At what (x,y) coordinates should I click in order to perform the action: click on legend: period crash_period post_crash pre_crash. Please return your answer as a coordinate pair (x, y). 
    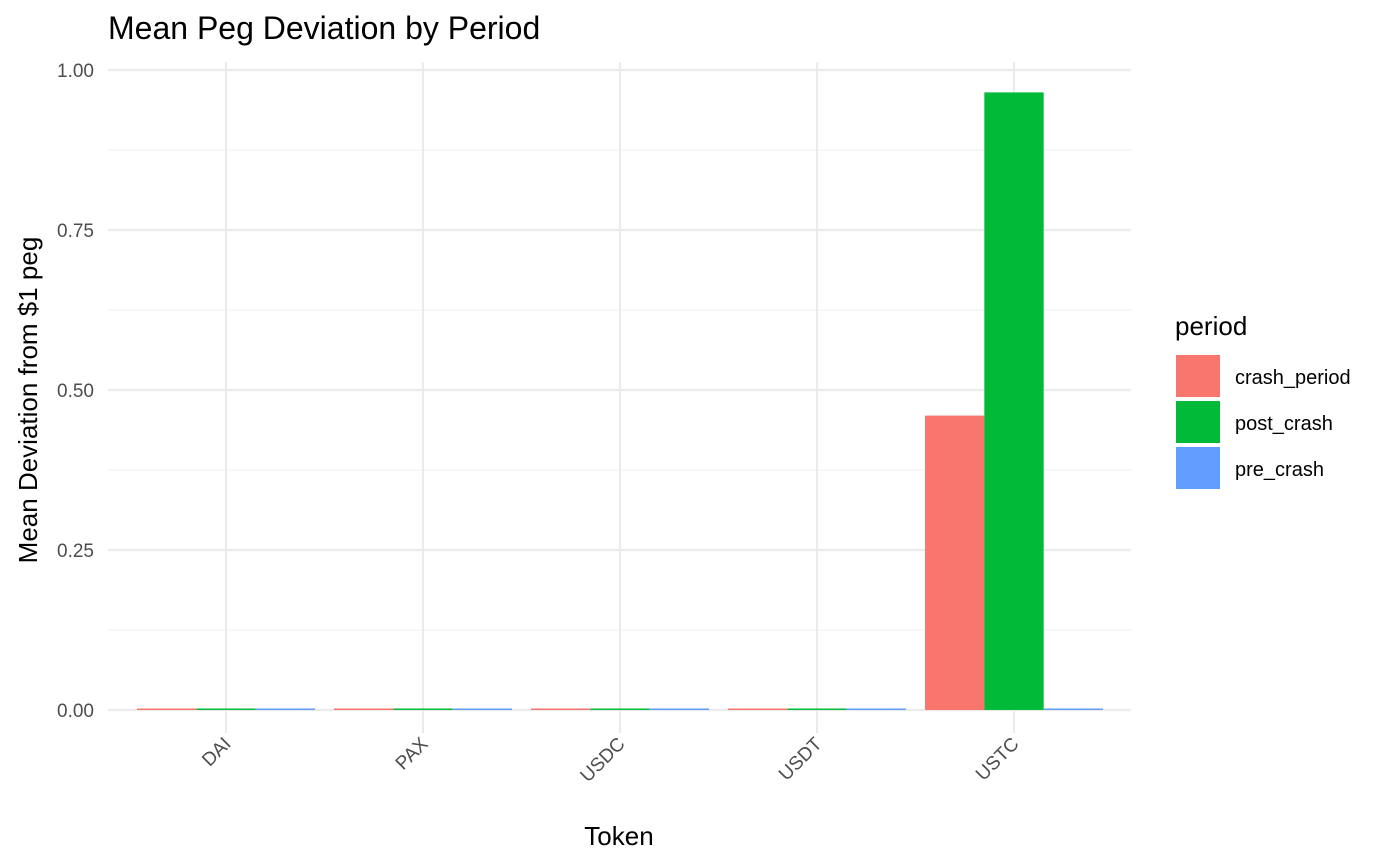
    Looking at the image, I should click on (1263, 400).